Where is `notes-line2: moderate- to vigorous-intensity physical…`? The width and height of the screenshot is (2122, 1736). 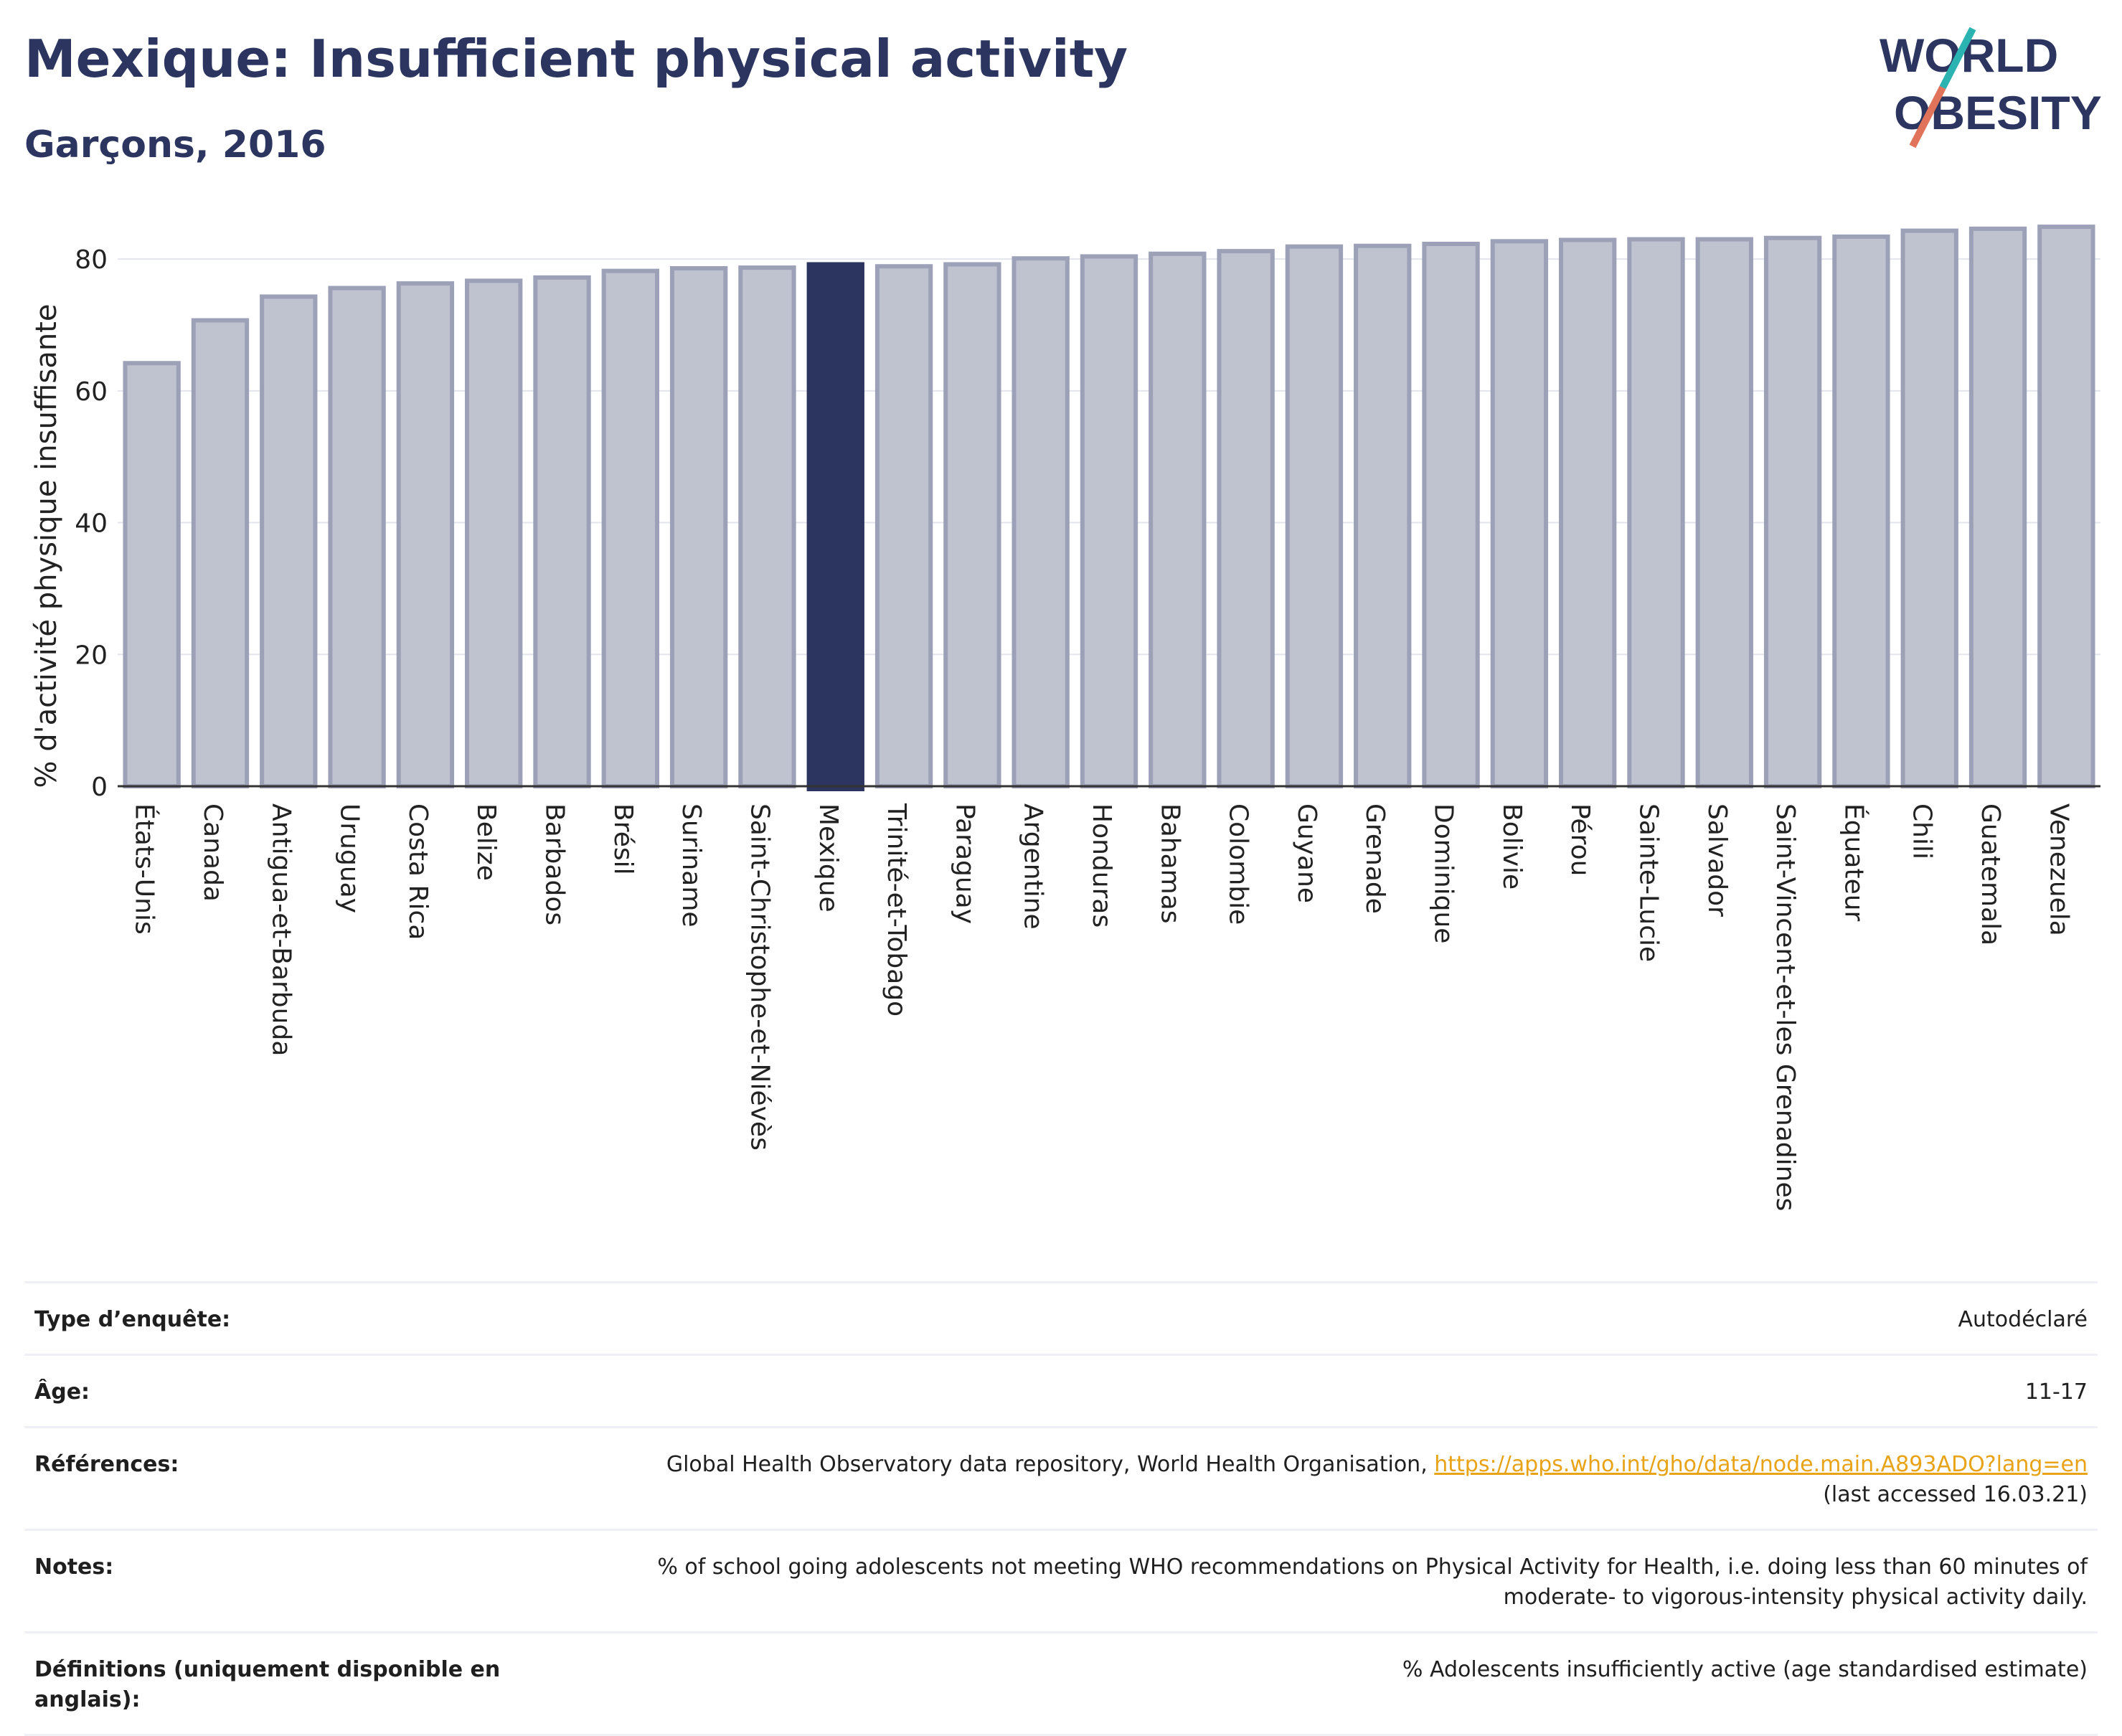
notes-line2: moderate- to vigorous-intensity physical… is located at coordinates (1795, 1597).